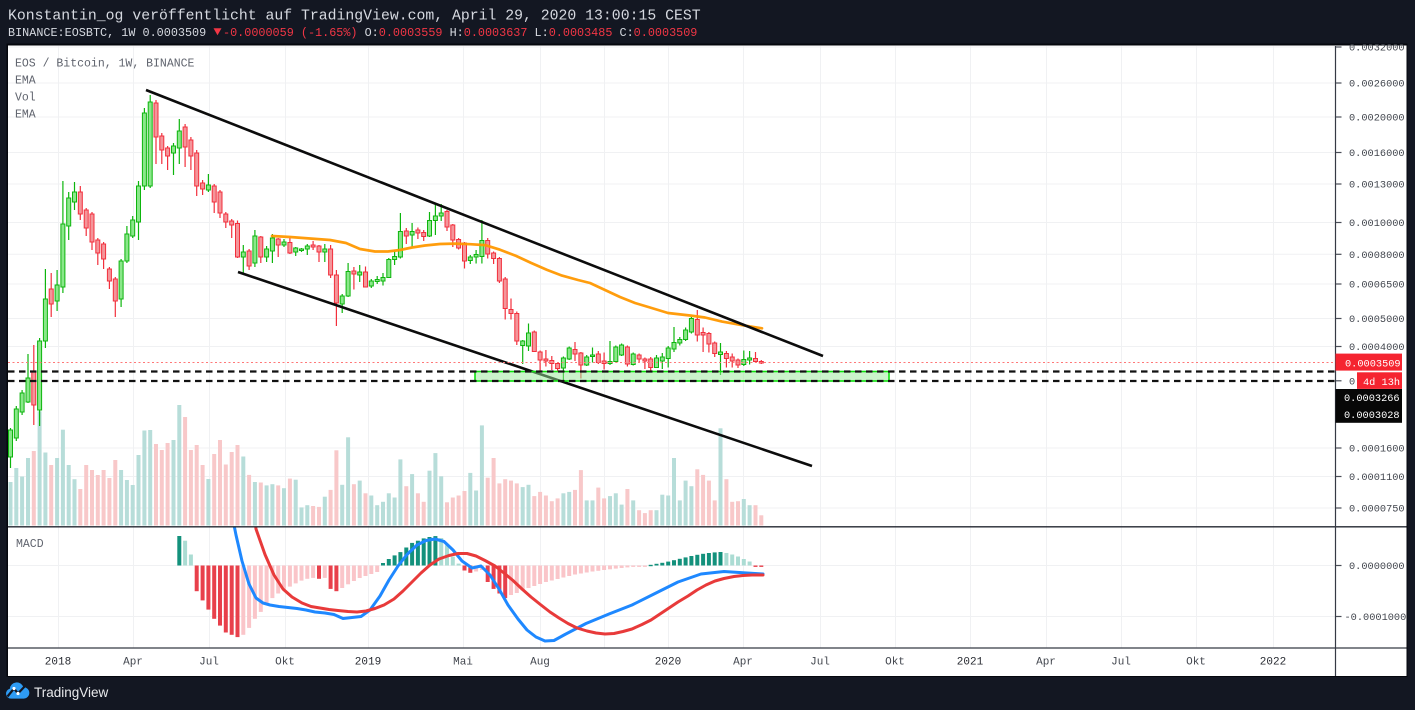 This screenshot has height=710, width=1415. Describe the element at coordinates (105, 64) in the screenshot. I see `svg-text: EOS / Bitcoin, 1W, BINANCE` at that location.